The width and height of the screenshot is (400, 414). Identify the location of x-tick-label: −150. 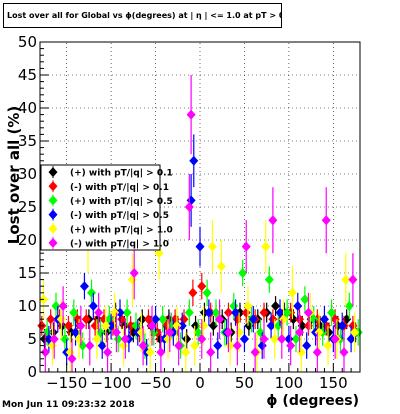
(66, 383).